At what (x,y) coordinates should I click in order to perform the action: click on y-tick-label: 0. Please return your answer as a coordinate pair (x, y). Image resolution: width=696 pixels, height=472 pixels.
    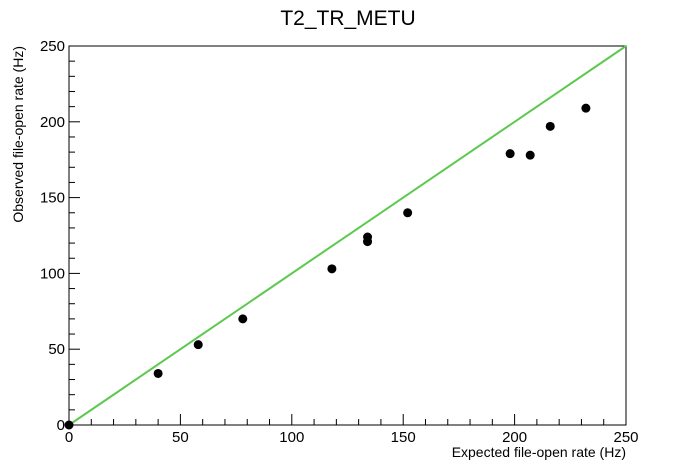
    Looking at the image, I should click on (61, 425).